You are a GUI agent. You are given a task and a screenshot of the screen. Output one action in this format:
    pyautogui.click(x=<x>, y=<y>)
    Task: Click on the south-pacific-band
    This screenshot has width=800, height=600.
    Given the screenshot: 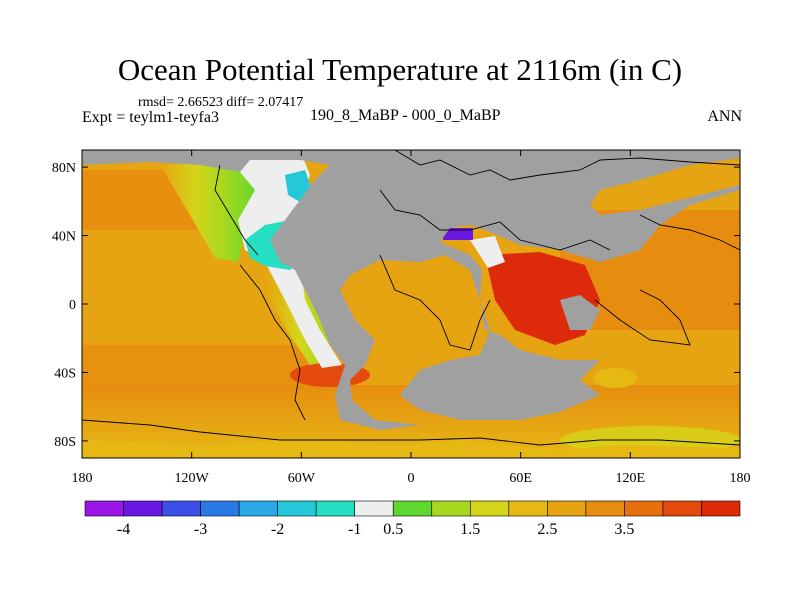 What is the action you would take?
    pyautogui.click(x=202, y=365)
    